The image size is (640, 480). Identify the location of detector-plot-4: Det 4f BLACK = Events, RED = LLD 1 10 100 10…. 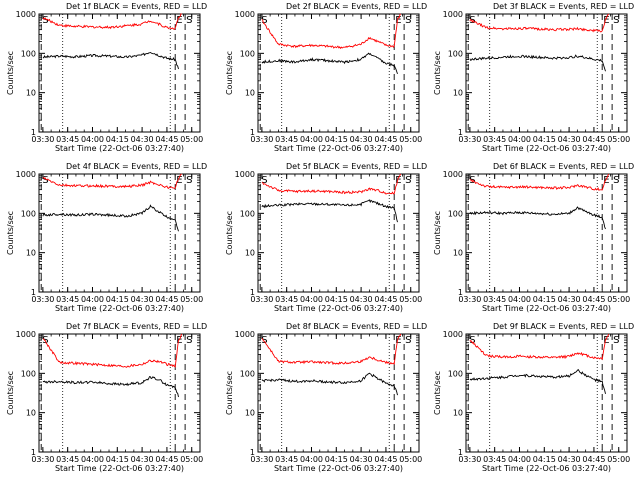
(106, 237).